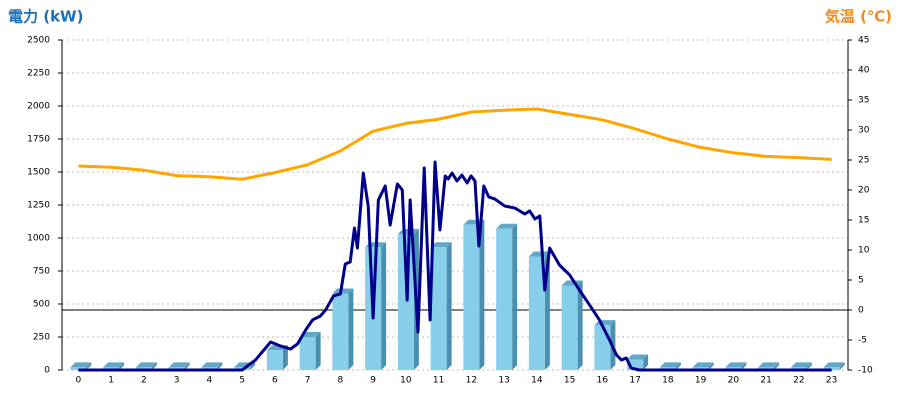 This screenshot has height=400, width=900. What do you see at coordinates (798, 381) in the screenshot?
I see `x-tick-label: 22` at bounding box center [798, 381].